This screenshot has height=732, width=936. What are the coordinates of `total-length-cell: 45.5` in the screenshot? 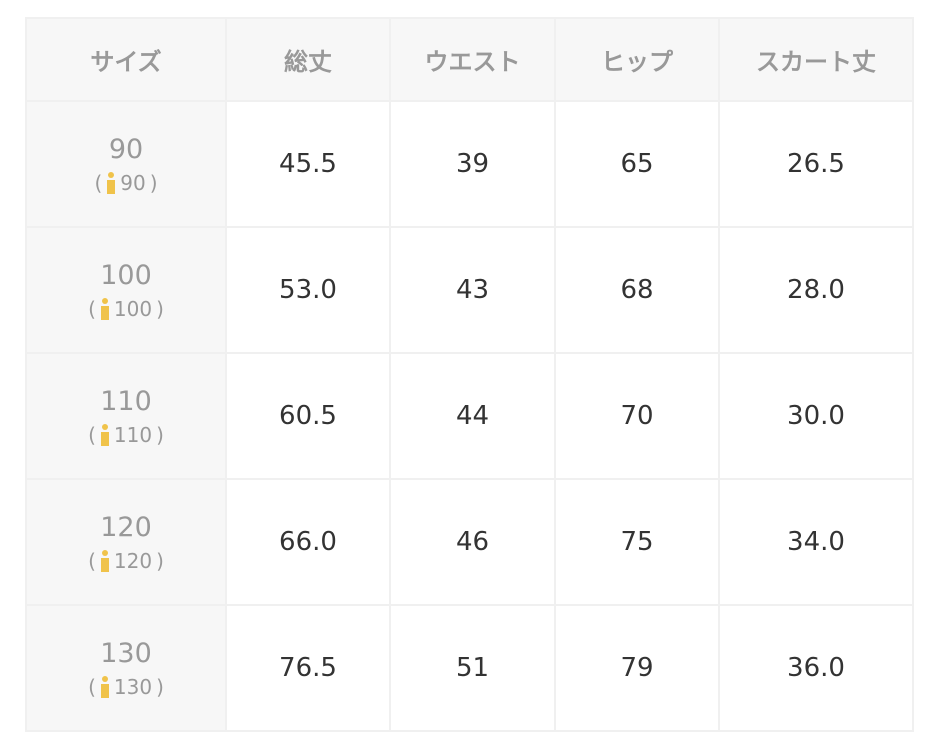 It's located at (308, 164).